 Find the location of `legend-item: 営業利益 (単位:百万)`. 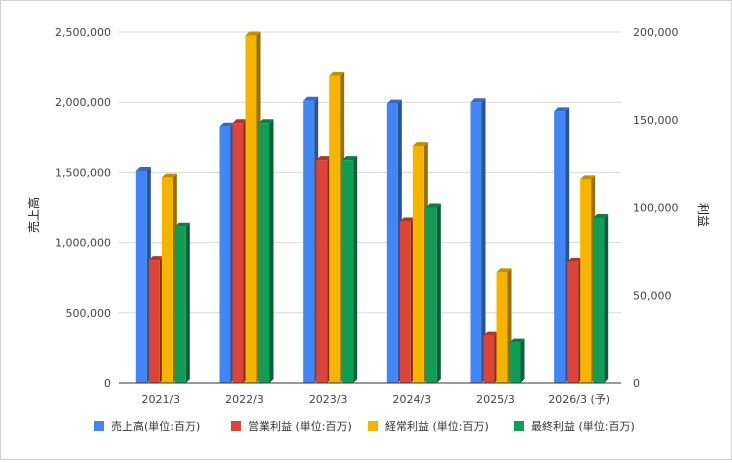

legend-item: 営業利益 (単位:百万) is located at coordinates (291, 426).